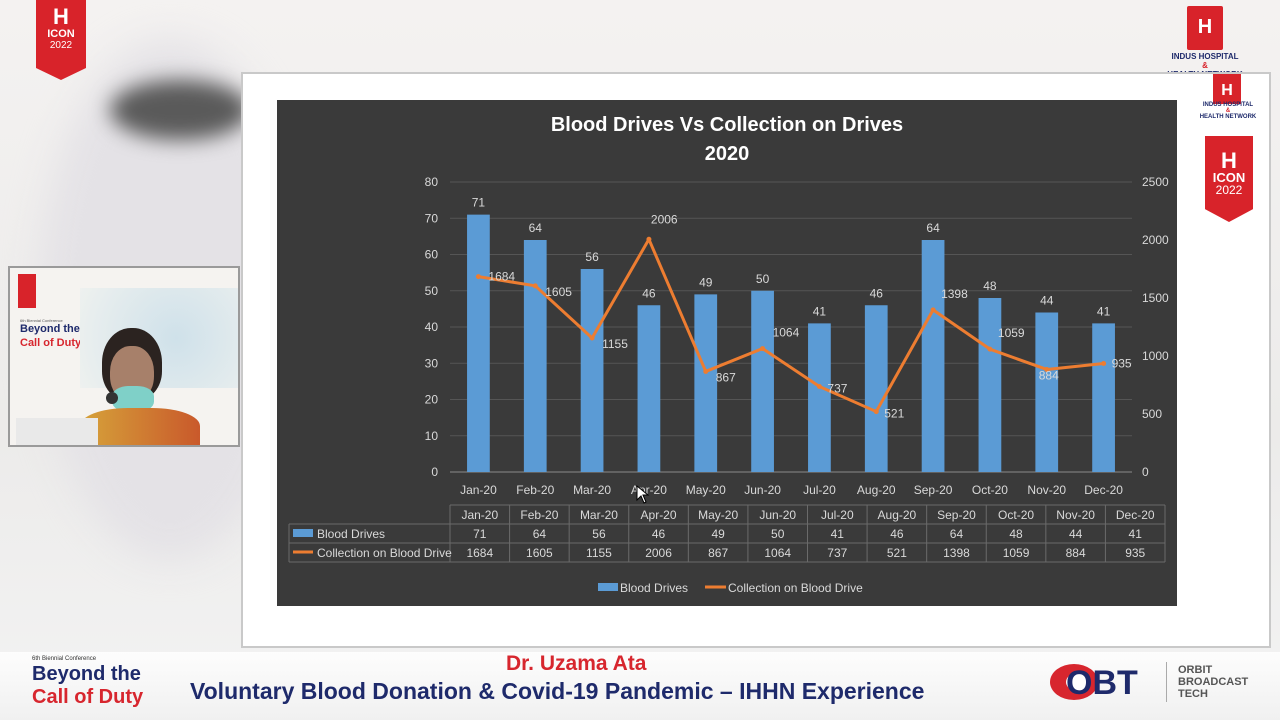  Describe the element at coordinates (558, 292) in the screenshot. I see `line-data-label: 1605` at that location.